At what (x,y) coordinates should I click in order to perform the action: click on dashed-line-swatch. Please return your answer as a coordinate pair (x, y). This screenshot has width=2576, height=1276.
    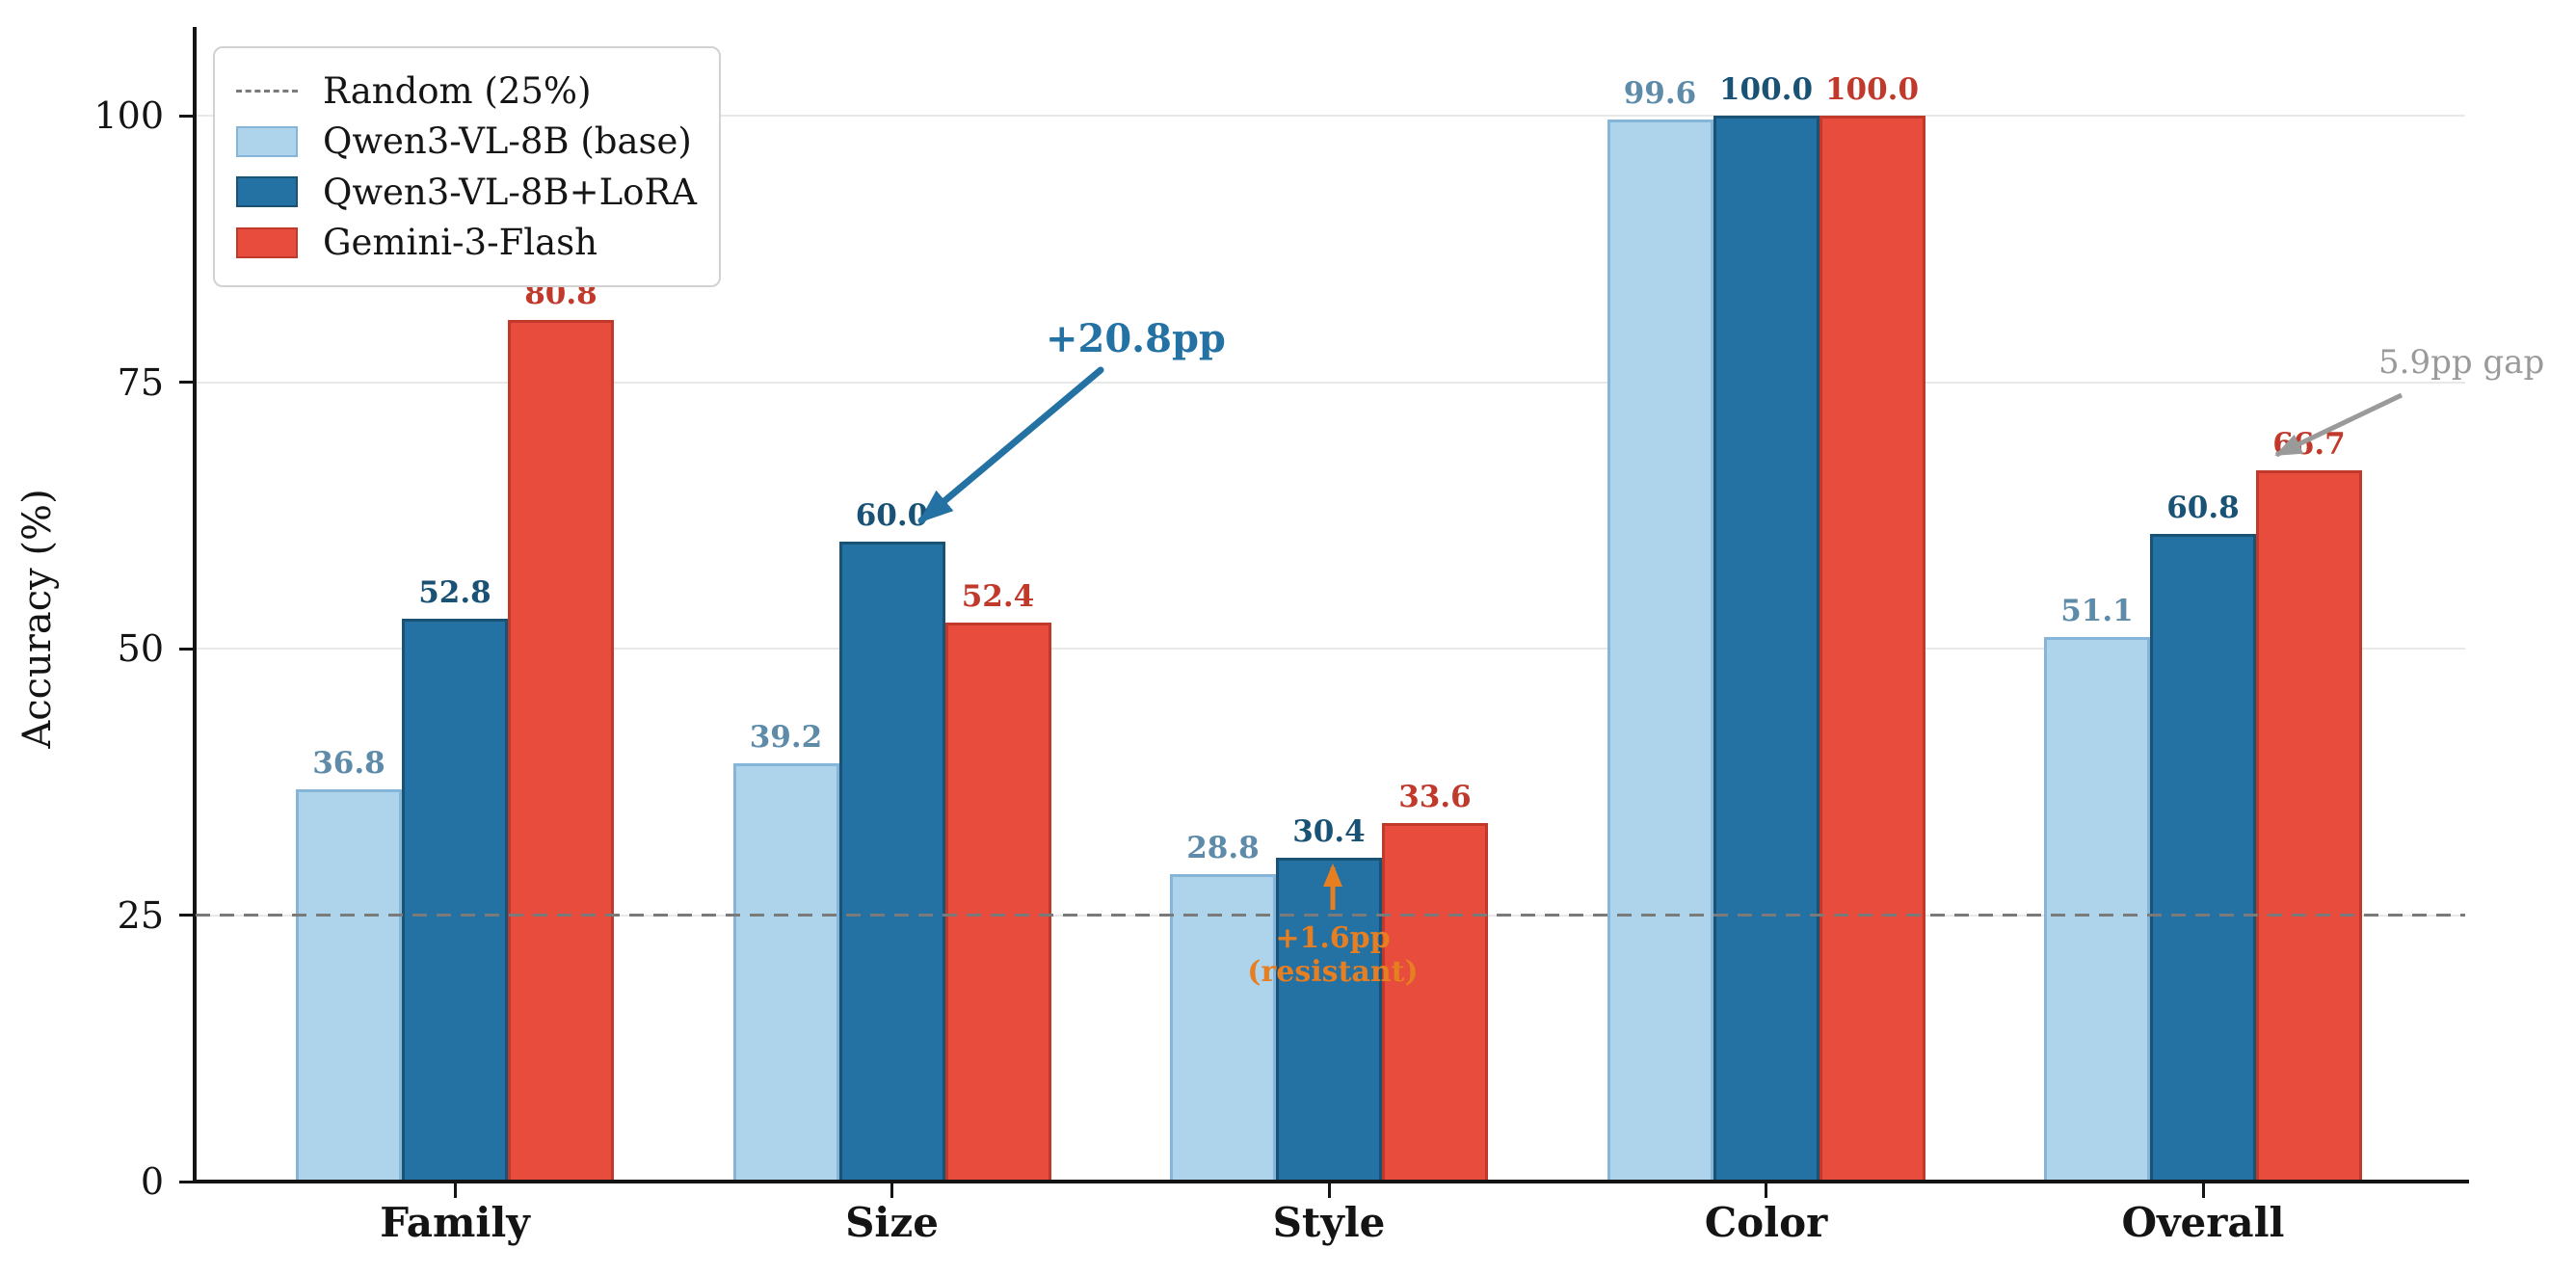
    Looking at the image, I should click on (267, 91).